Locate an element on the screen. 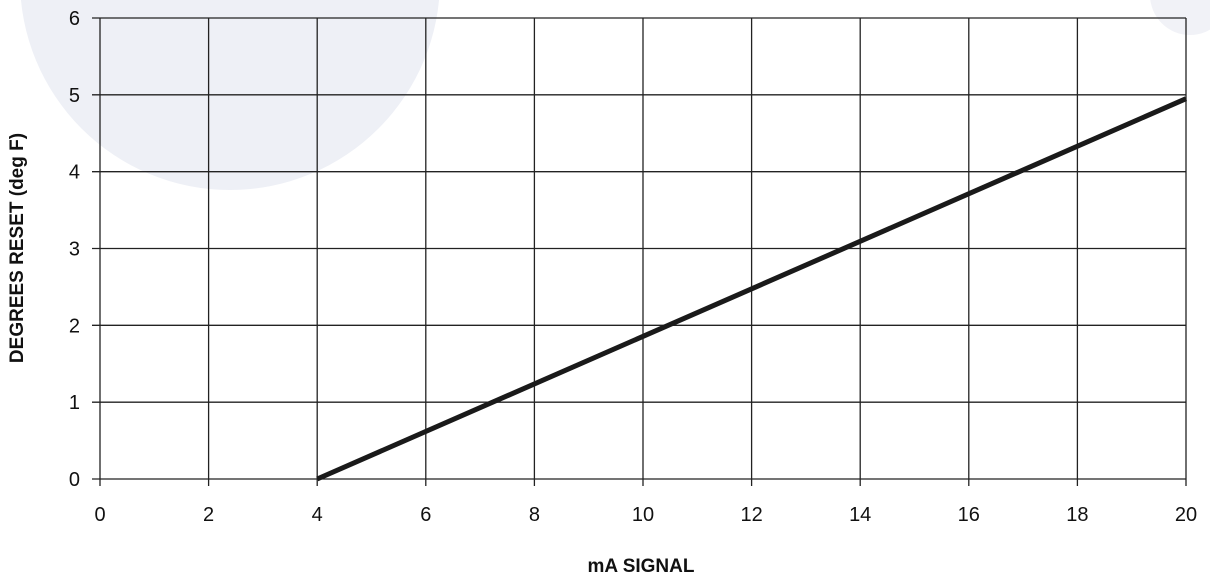 The width and height of the screenshot is (1210, 579). x-tick-label: 0 is located at coordinates (99, 515).